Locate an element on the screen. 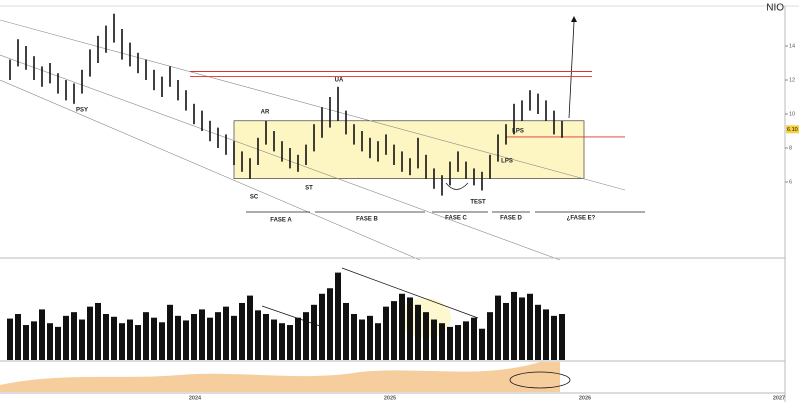 This screenshot has width=799, height=402. y-tick-label: 10 is located at coordinates (792, 114).